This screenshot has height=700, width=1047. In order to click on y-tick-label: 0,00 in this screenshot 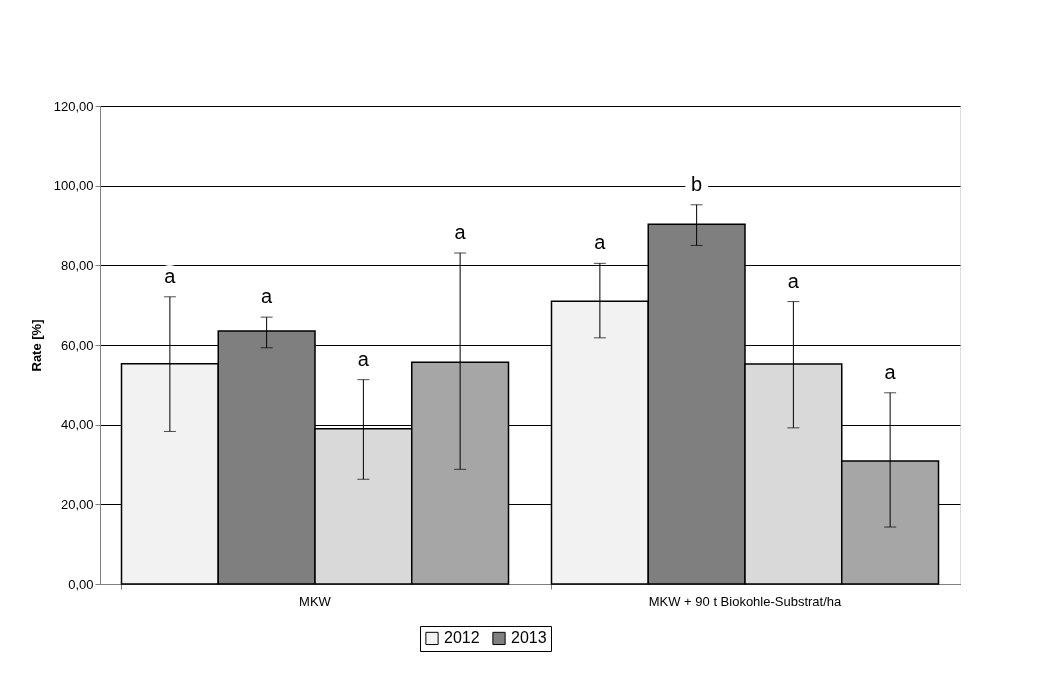, I will do `click(81, 584)`.